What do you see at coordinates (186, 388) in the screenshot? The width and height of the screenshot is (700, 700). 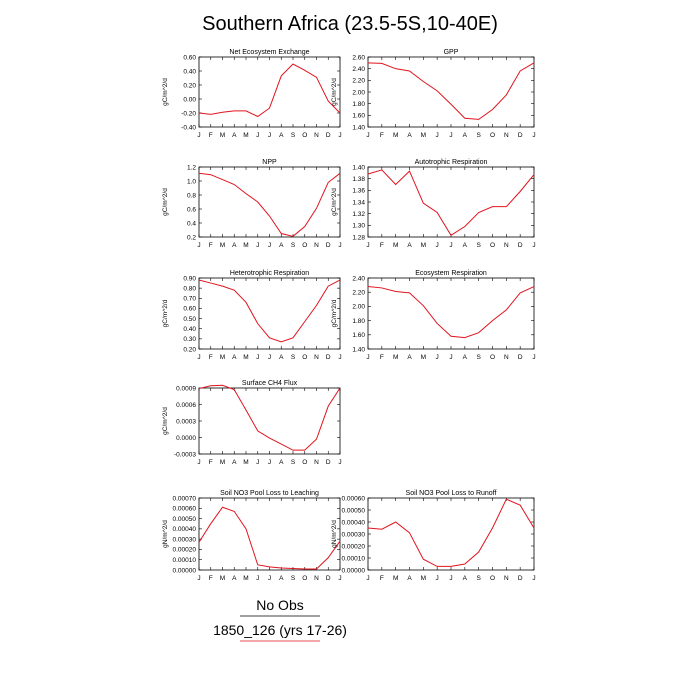 I see `y-tick-label: 0.0009` at bounding box center [186, 388].